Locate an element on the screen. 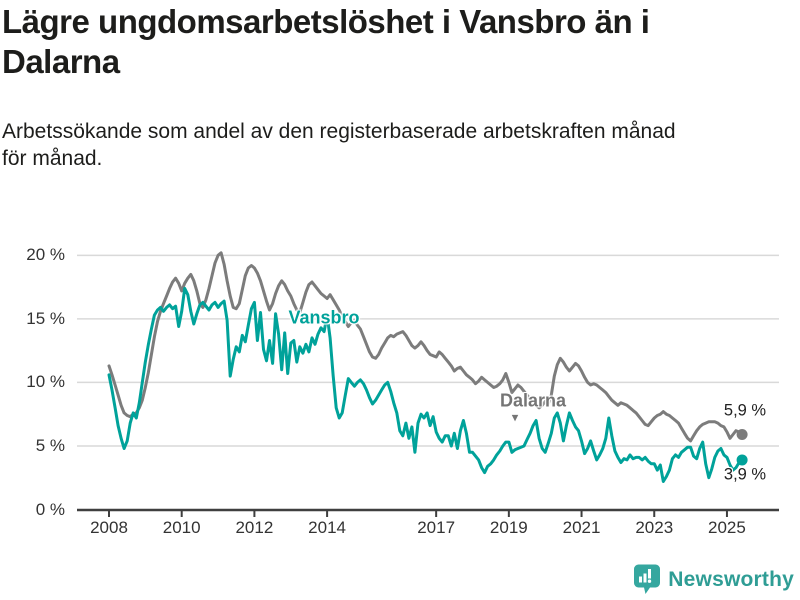 The width and height of the screenshot is (800, 600). subtitle-line-2: för månad. is located at coordinates (52, 158).